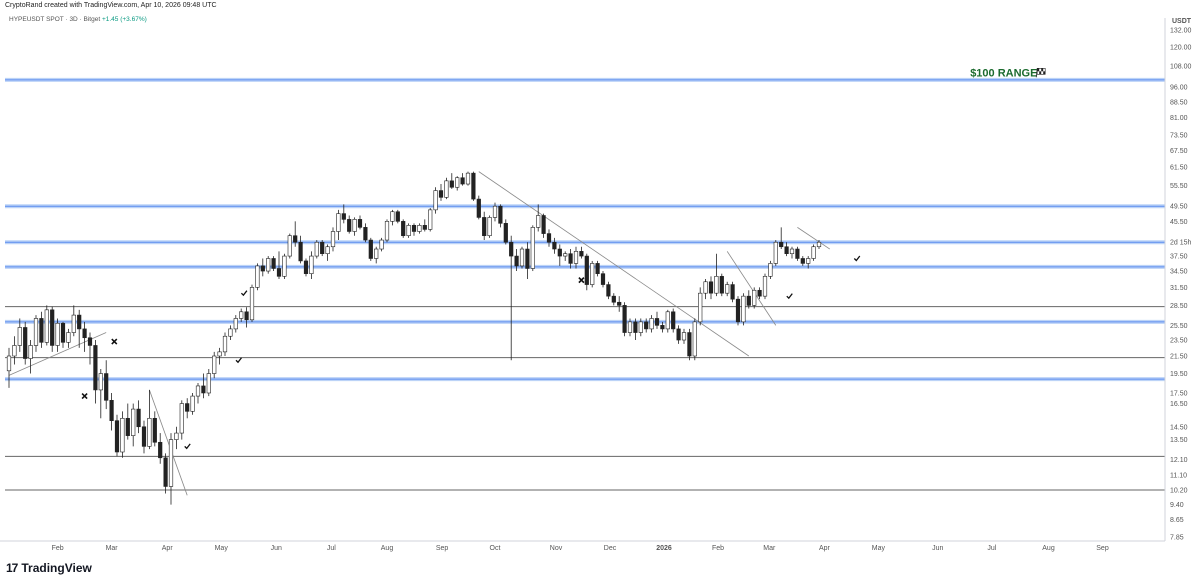 This screenshot has height=583, width=1199. I want to click on range-annotation: $100 RANGE, so click(1003, 73).